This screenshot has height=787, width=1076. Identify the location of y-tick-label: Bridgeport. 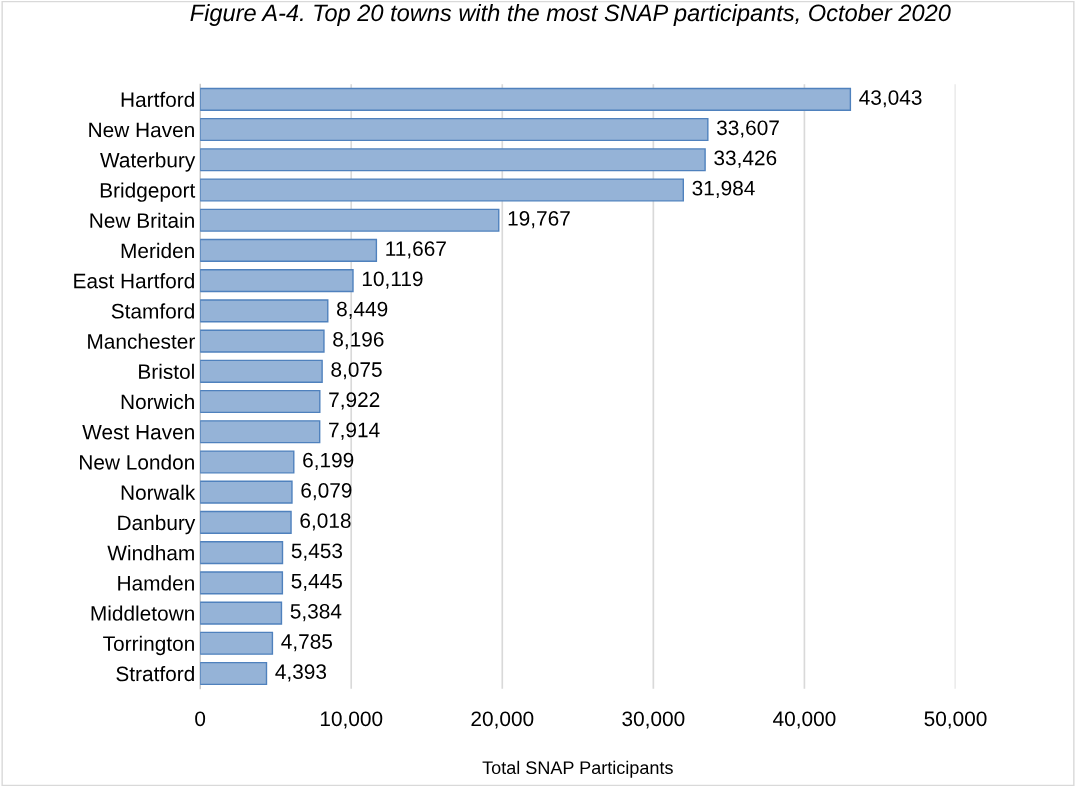
(148, 192).